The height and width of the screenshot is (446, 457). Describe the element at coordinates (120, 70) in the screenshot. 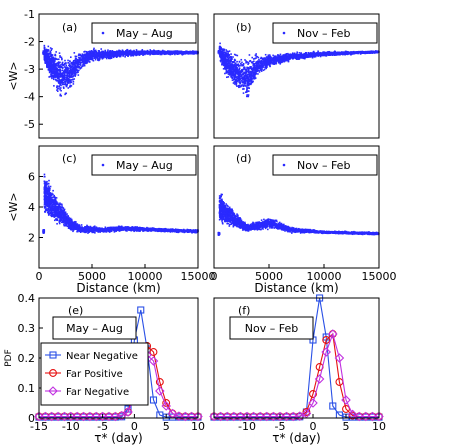

I see `scatter-series` at that location.